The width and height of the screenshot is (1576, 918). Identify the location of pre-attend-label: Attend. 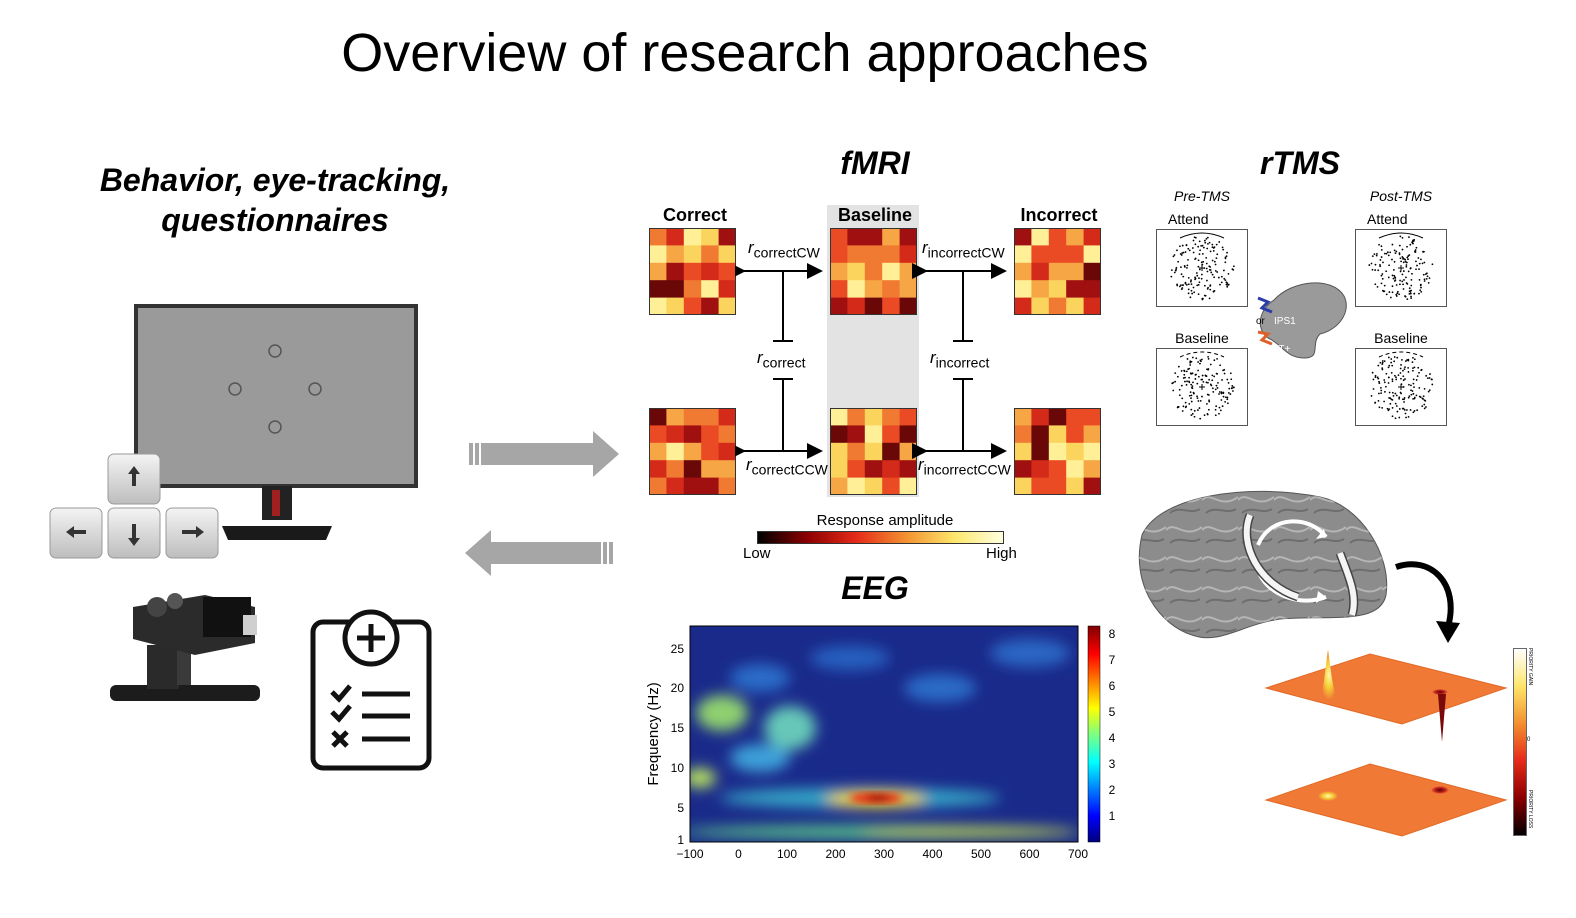
(1188, 219).